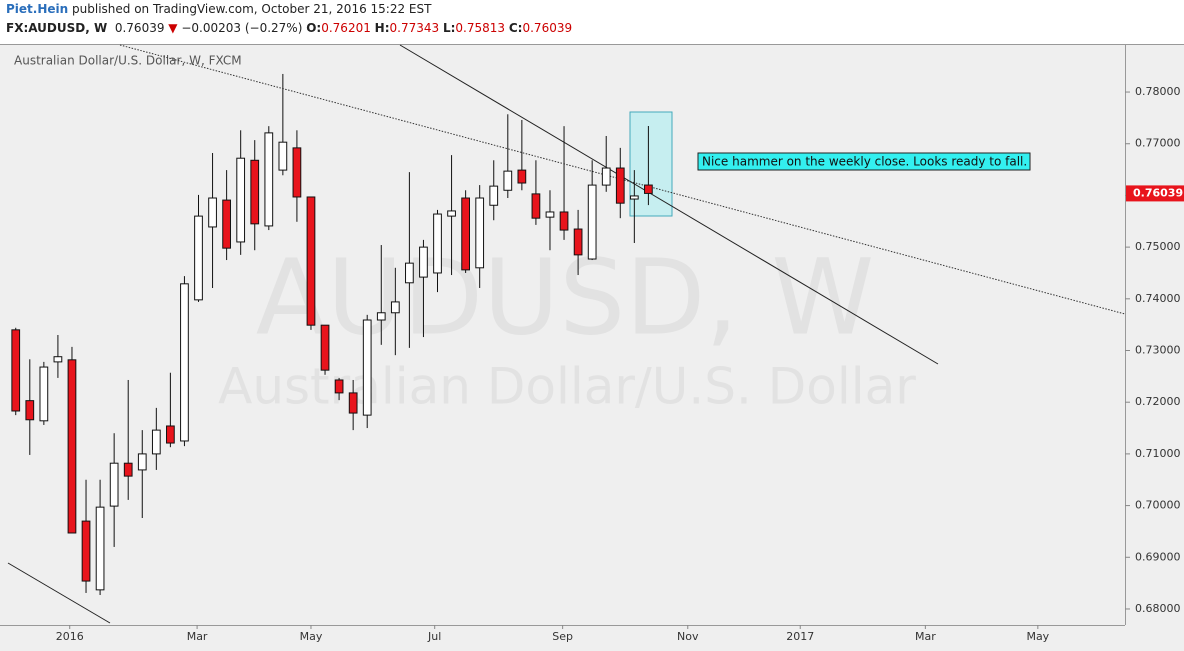 The image size is (1184, 651). Describe the element at coordinates (1158, 246) in the screenshot. I see `y-tick-label: 0.75000` at that location.